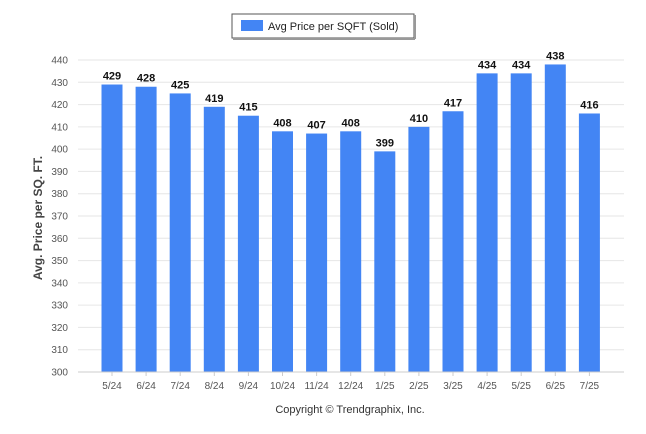 This screenshot has width=646, height=434. I want to click on y-tick-label: 370, so click(59, 217).